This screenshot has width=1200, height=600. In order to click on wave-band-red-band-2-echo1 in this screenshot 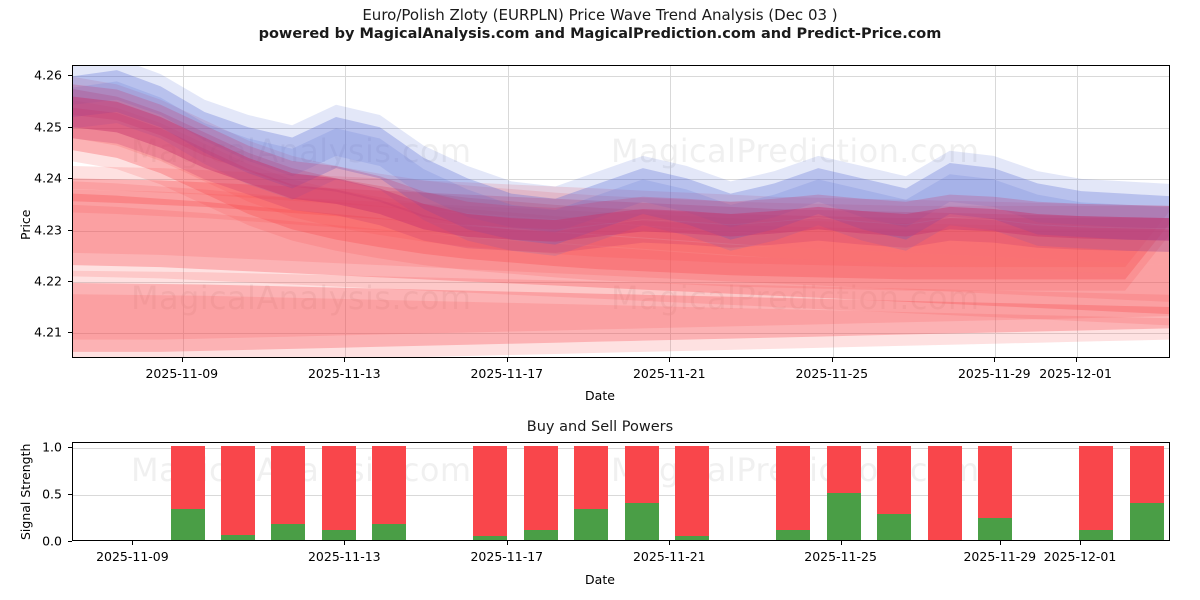, I will do `click(621, 209)`.